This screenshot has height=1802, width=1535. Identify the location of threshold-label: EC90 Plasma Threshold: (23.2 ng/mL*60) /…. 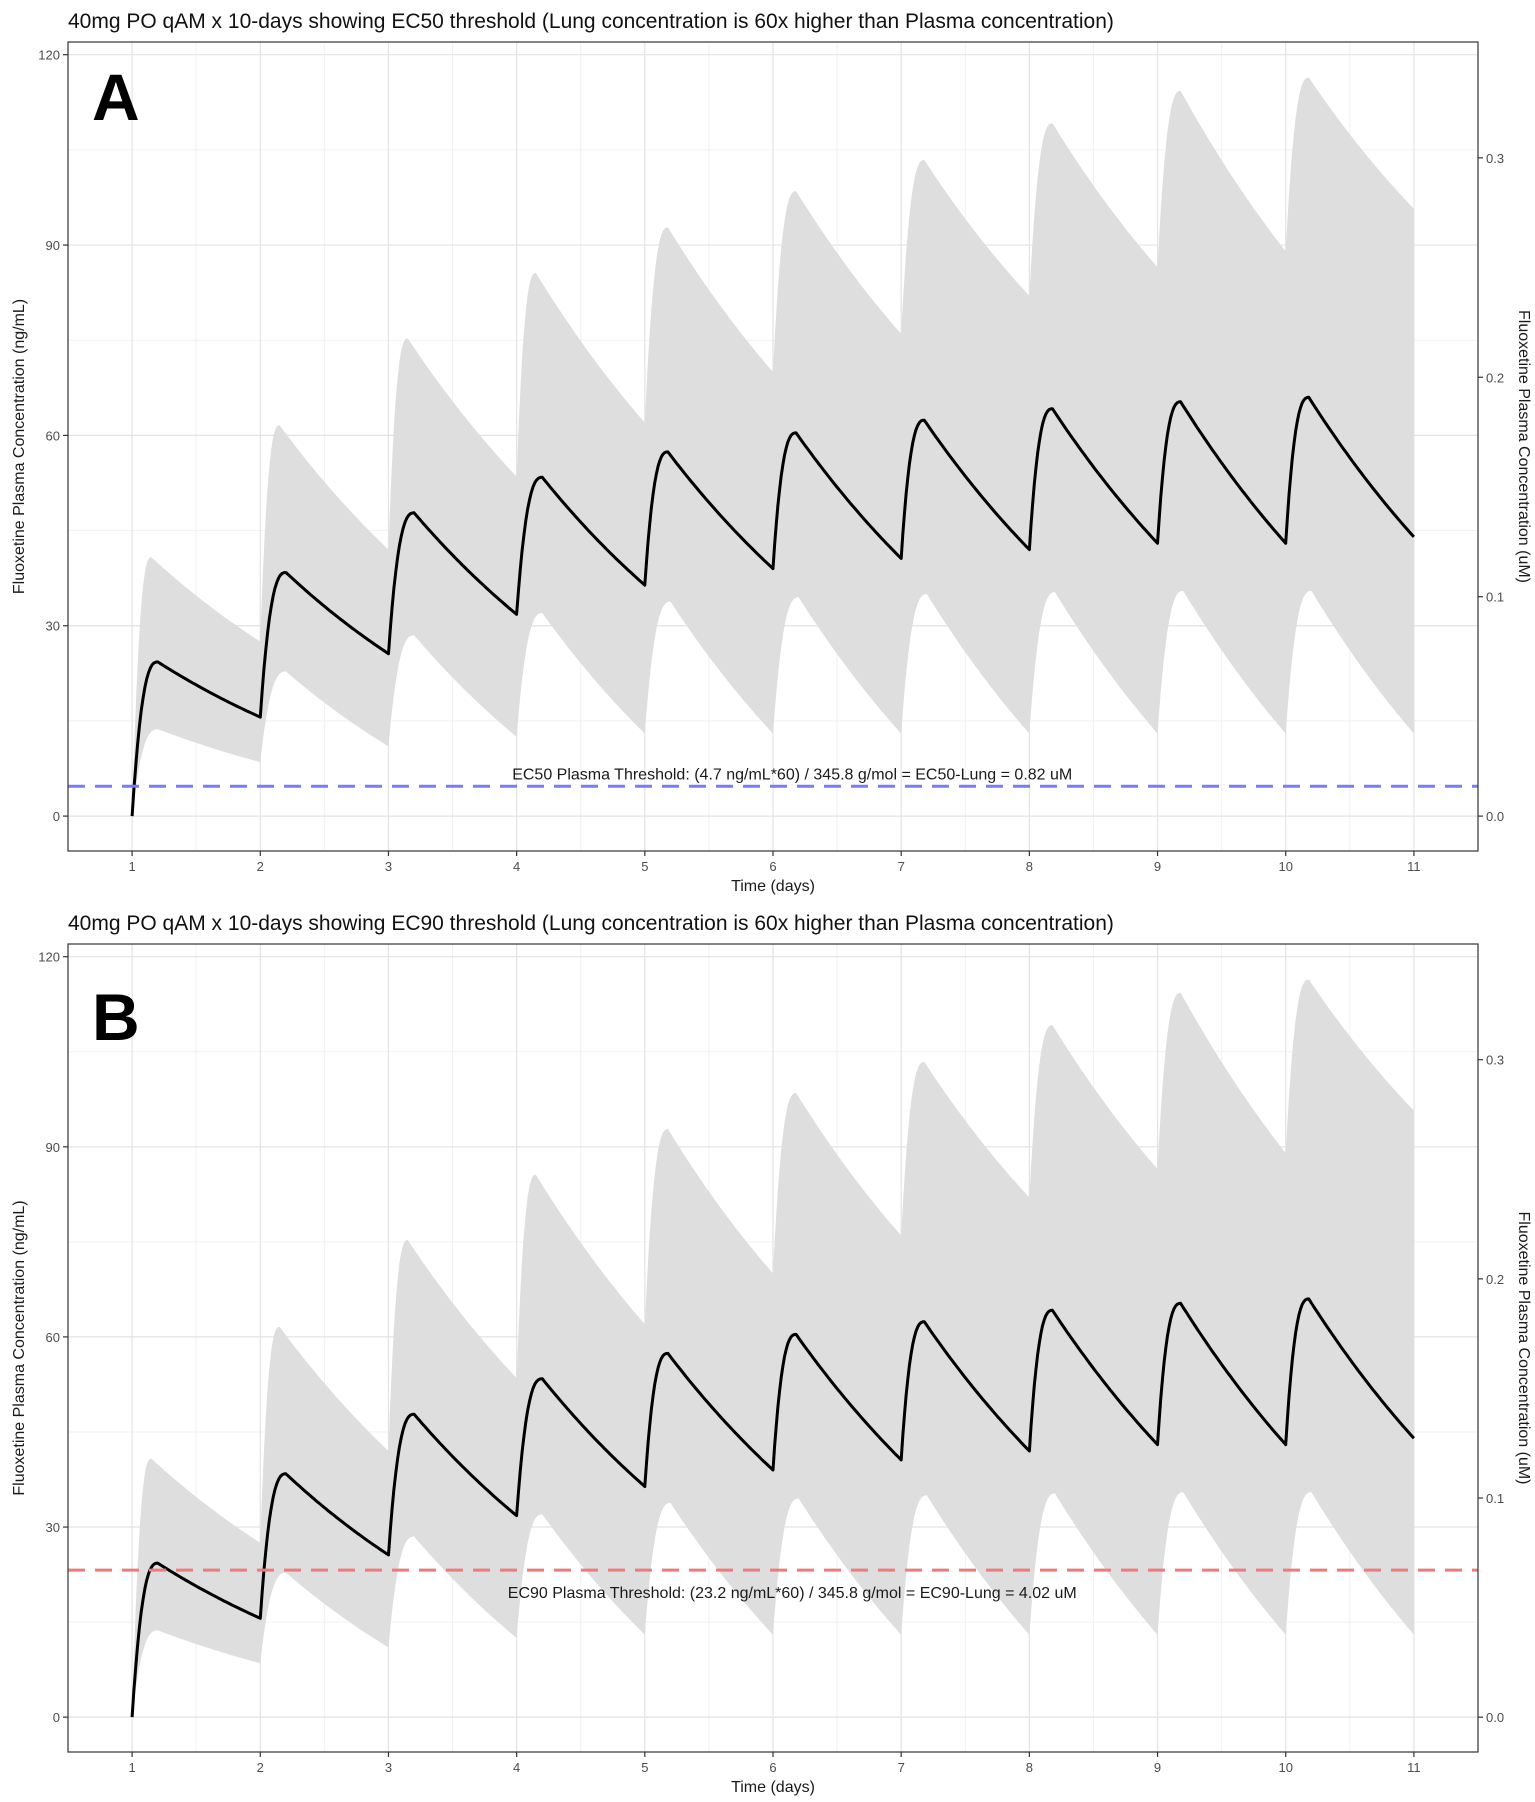
(792, 1593).